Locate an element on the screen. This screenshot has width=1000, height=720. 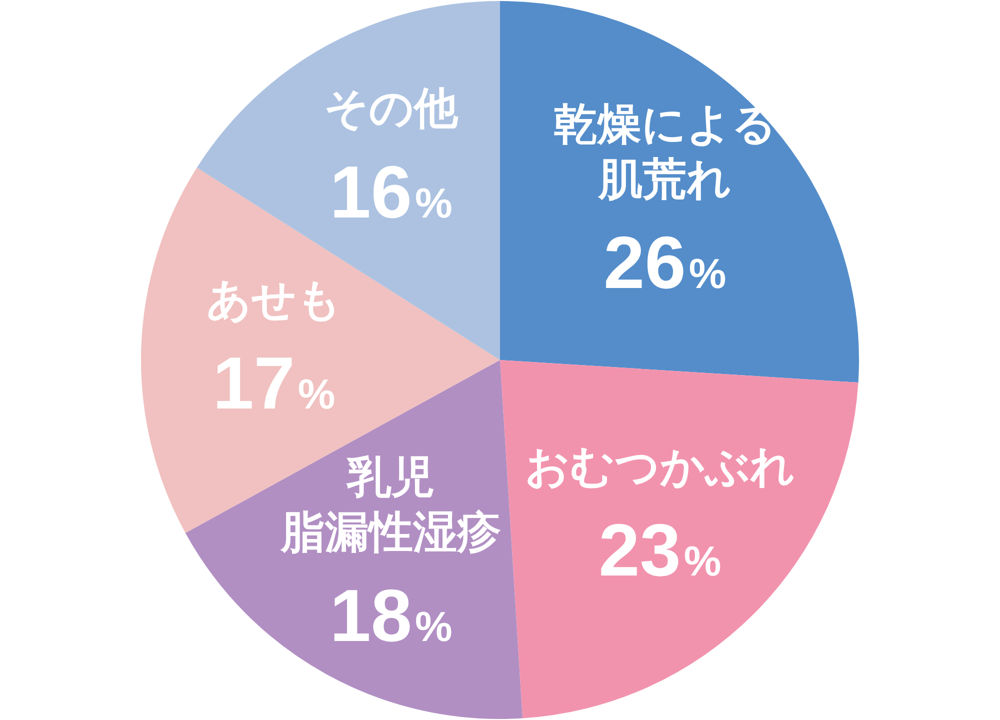
slice-label: 乳児脂漏性湿疹 is located at coordinates (391, 505).